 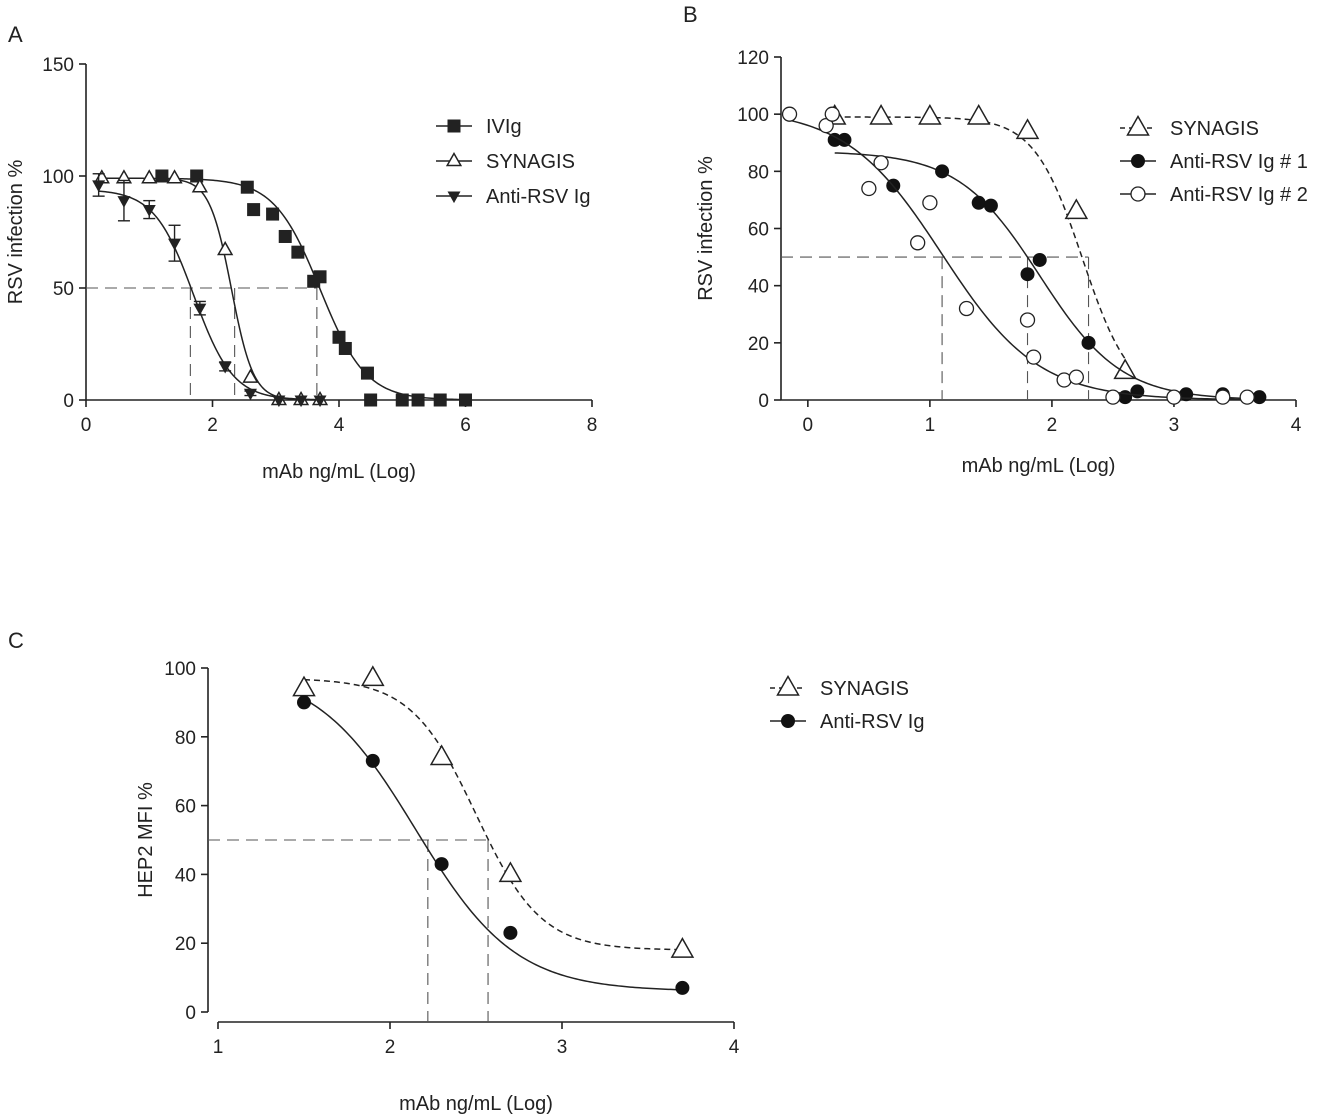 I want to click on panel-a-series-anti-rsv-ig, so click(x=209, y=290).